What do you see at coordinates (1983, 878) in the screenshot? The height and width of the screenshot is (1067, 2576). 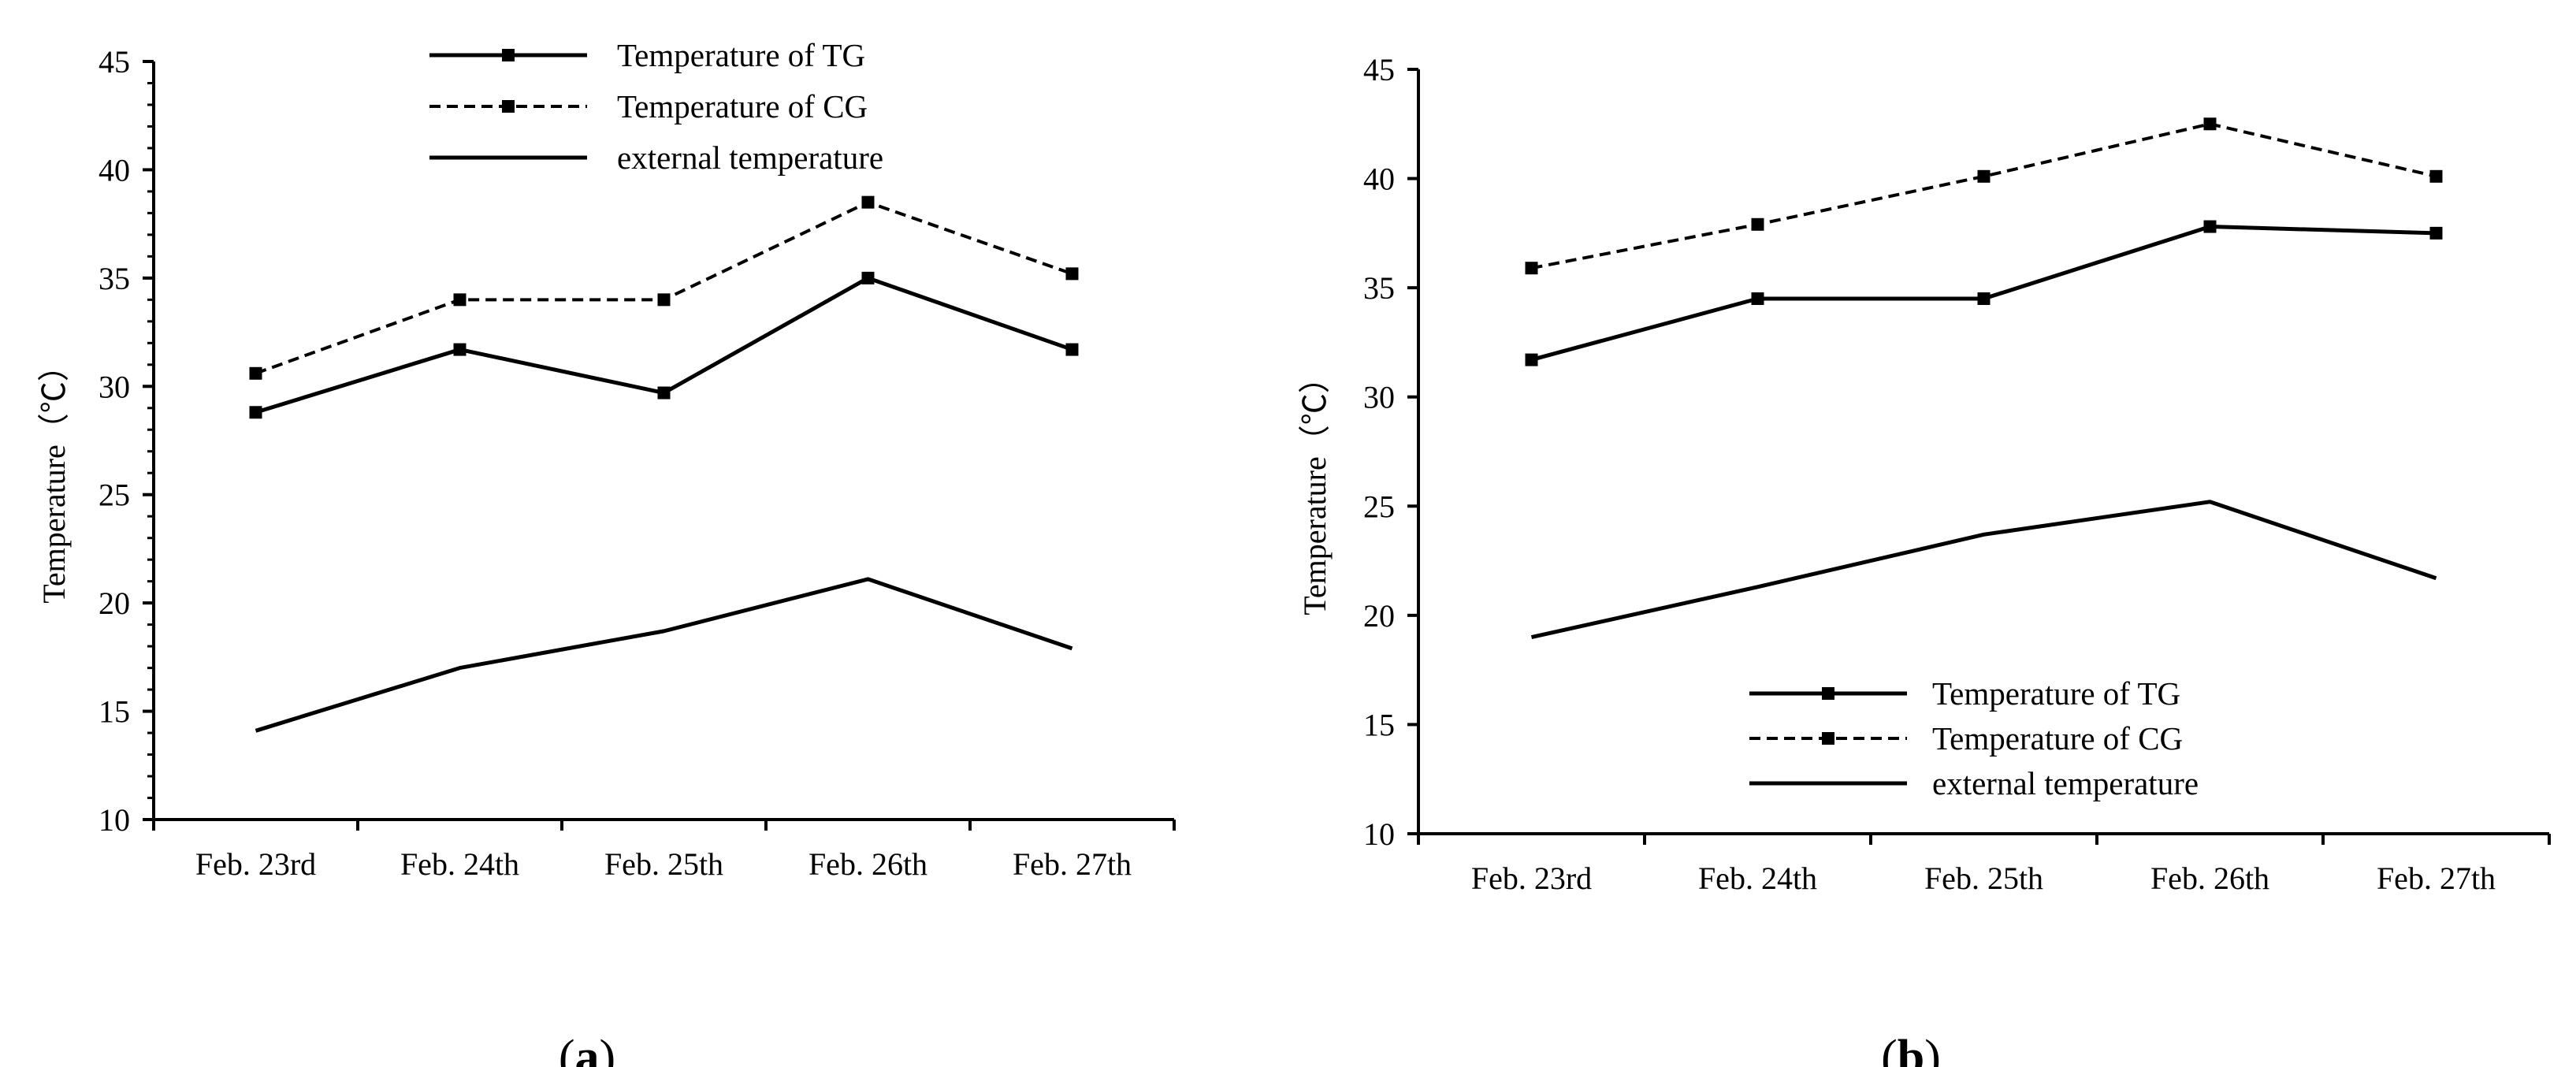 I see `x-tick-label-b-2: Feb. 25th` at bounding box center [1983, 878].